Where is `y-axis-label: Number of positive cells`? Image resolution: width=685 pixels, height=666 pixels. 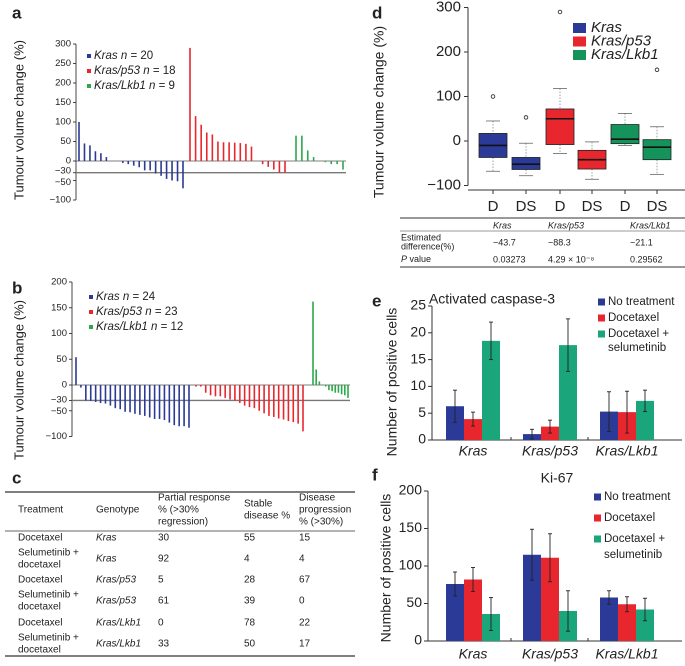
y-axis-label: Number of positive cells is located at coordinates (392, 382).